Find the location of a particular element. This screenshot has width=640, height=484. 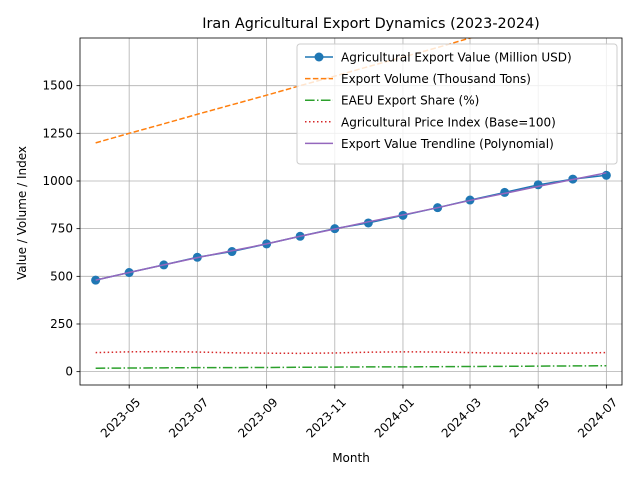

x-axis-label: Month is located at coordinates (351, 458).